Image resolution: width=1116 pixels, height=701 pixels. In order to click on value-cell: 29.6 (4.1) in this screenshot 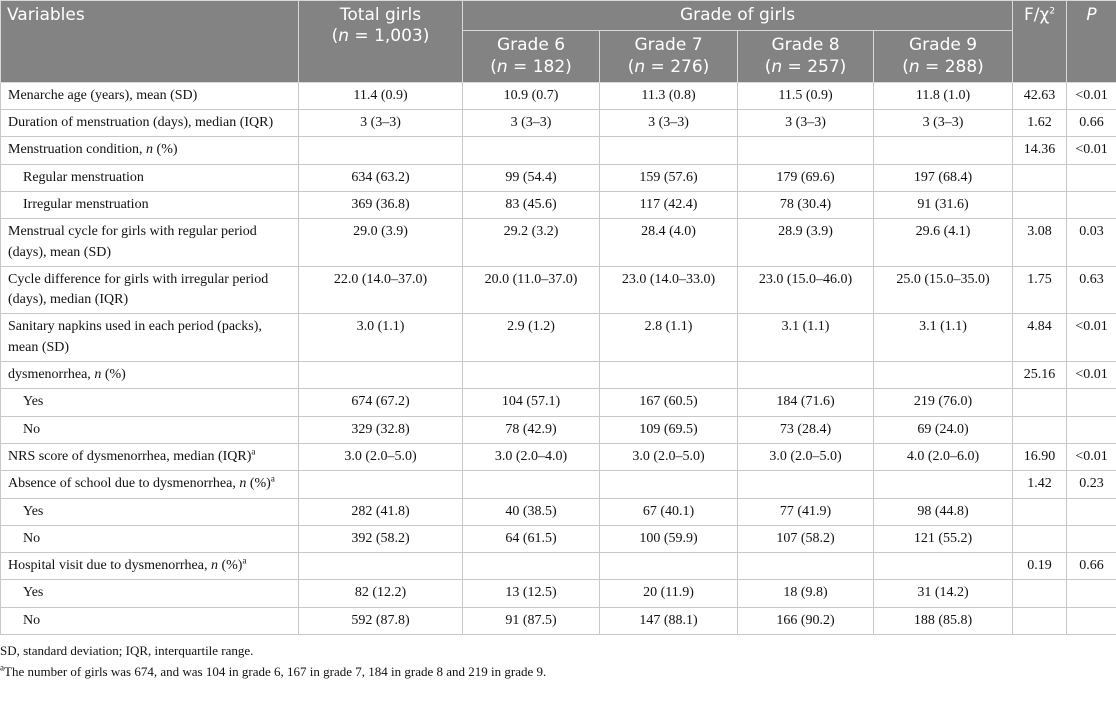, I will do `click(943, 242)`.